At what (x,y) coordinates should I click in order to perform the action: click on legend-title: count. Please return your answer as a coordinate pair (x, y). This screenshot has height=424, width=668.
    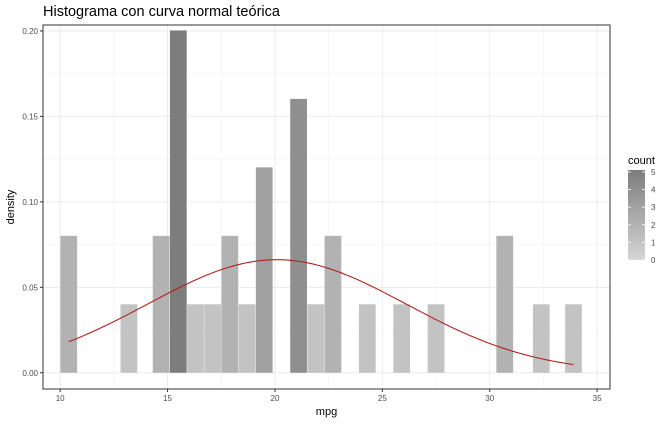
    Looking at the image, I should click on (641, 161).